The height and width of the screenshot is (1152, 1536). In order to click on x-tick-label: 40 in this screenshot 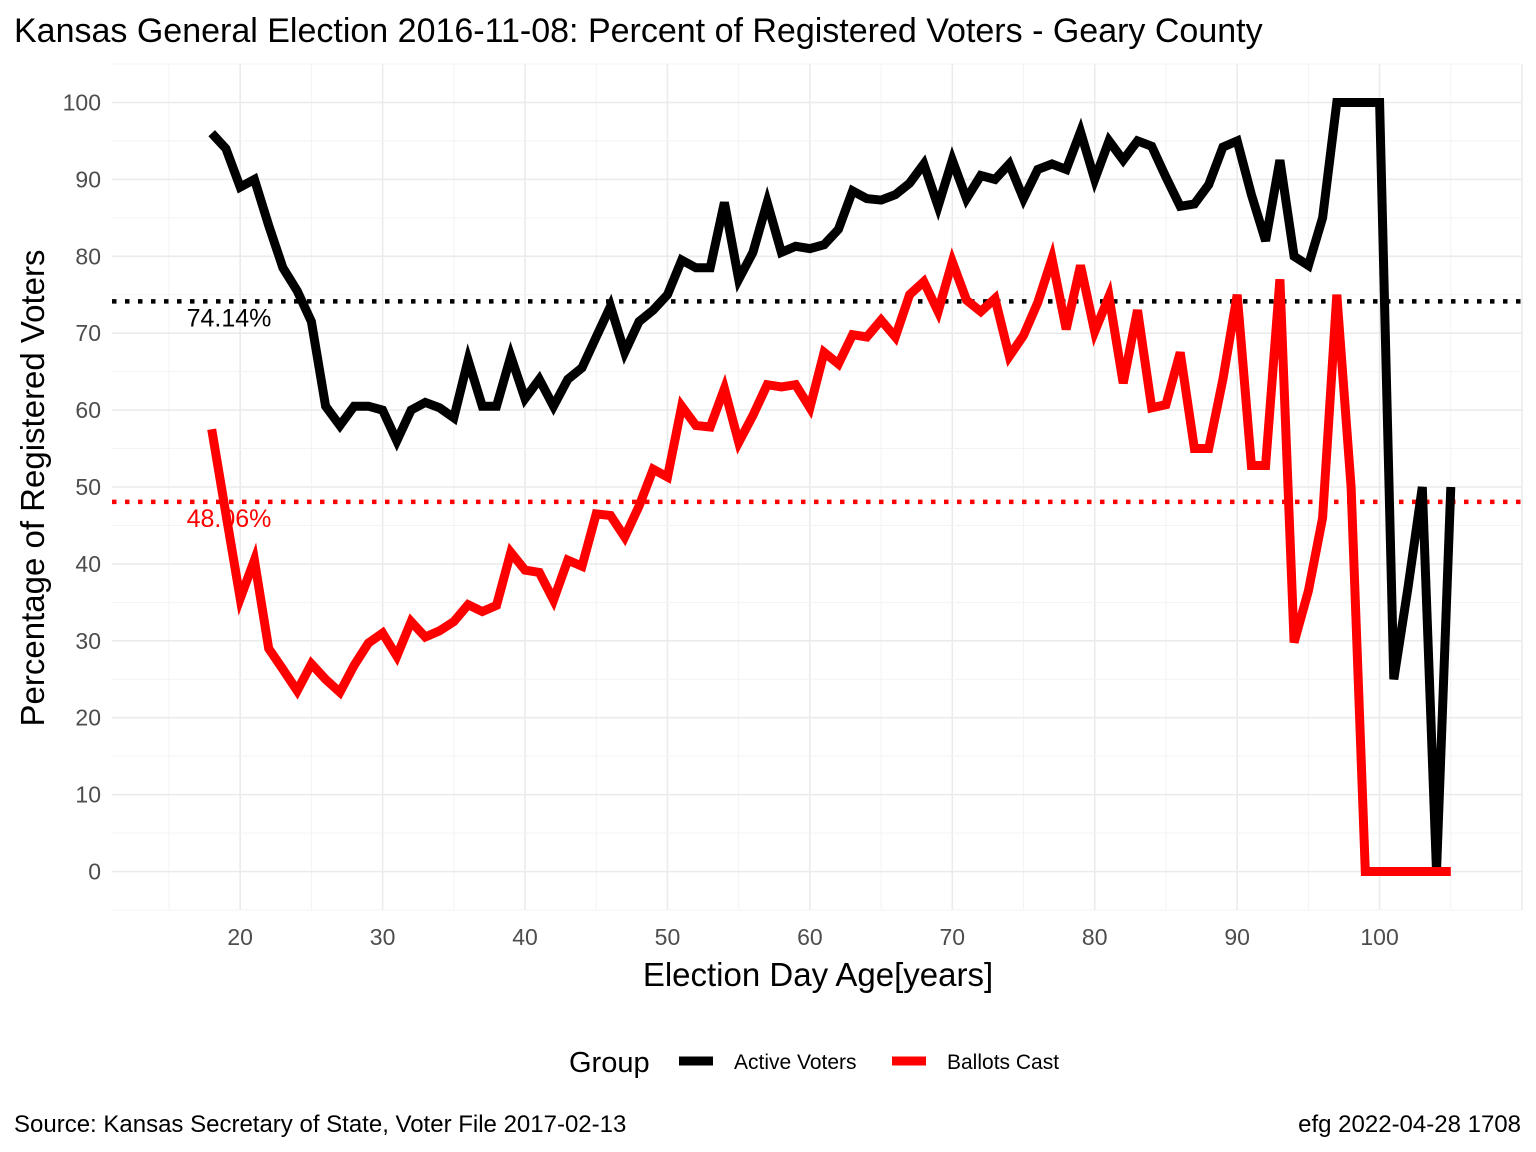, I will do `click(525, 937)`.